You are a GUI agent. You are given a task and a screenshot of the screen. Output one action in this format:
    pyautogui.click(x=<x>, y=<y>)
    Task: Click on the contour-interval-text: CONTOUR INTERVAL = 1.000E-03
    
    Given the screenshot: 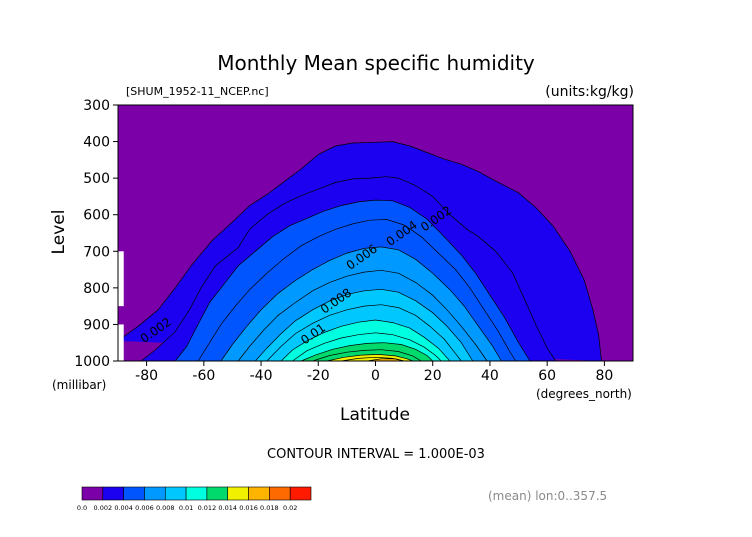 What is the action you would take?
    pyautogui.click(x=376, y=454)
    